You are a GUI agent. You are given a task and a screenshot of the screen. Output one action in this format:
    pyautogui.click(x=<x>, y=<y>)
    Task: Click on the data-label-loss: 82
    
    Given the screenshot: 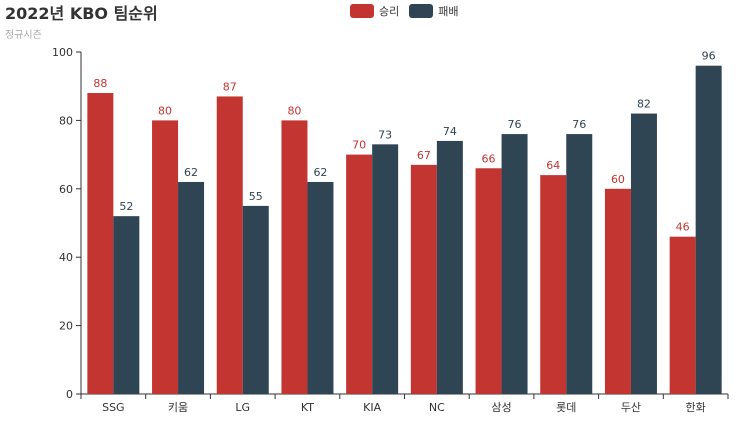 What is the action you would take?
    pyautogui.click(x=644, y=104)
    